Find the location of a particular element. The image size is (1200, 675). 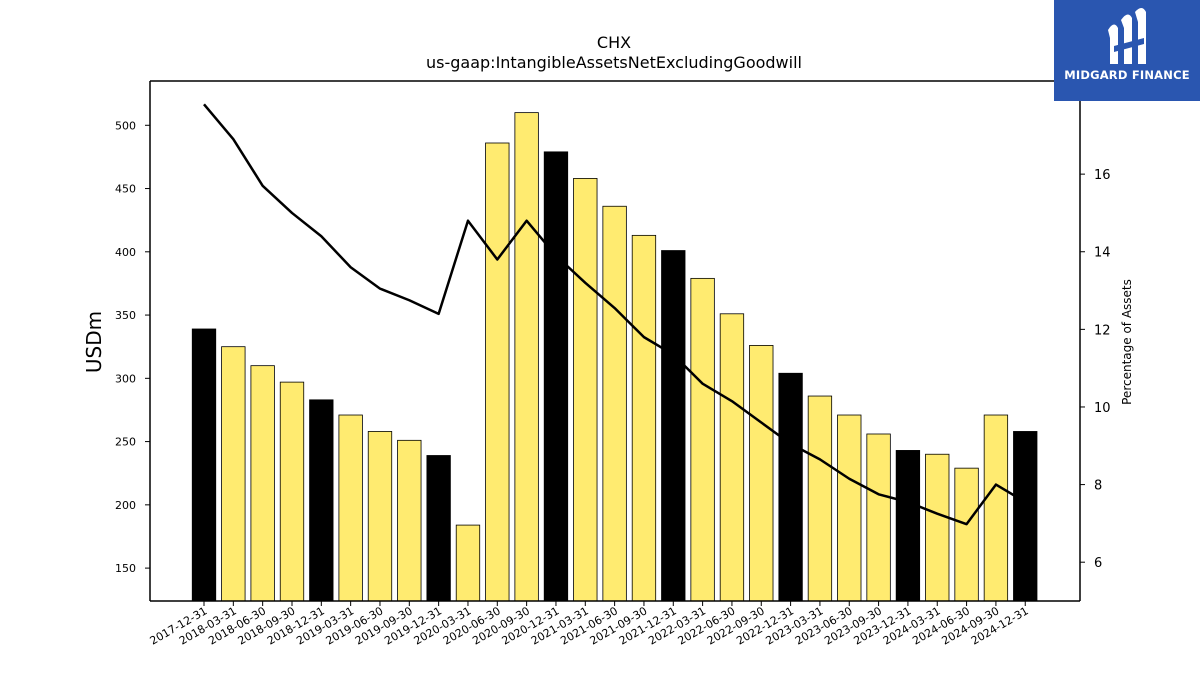

y2-tick-label: 6 is located at coordinates (1098, 563).